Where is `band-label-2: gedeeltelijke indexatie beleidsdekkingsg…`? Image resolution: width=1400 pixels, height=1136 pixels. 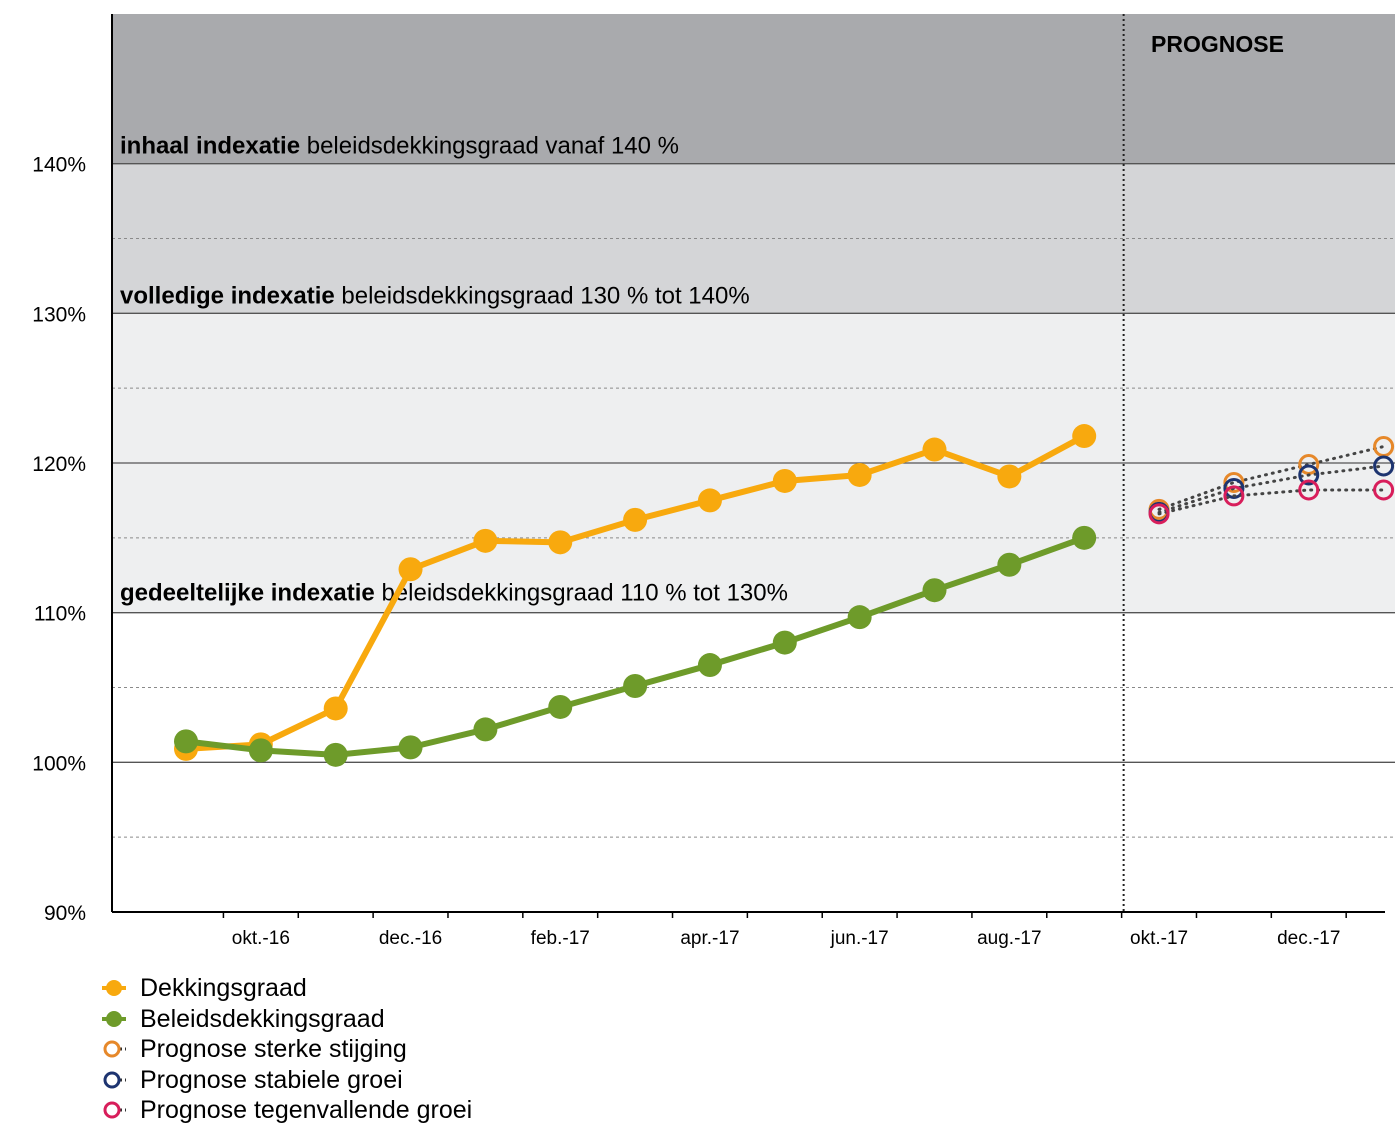 band-label-2: gedeeltelijke indexatie beleidsdekkingsg… is located at coordinates (454, 593).